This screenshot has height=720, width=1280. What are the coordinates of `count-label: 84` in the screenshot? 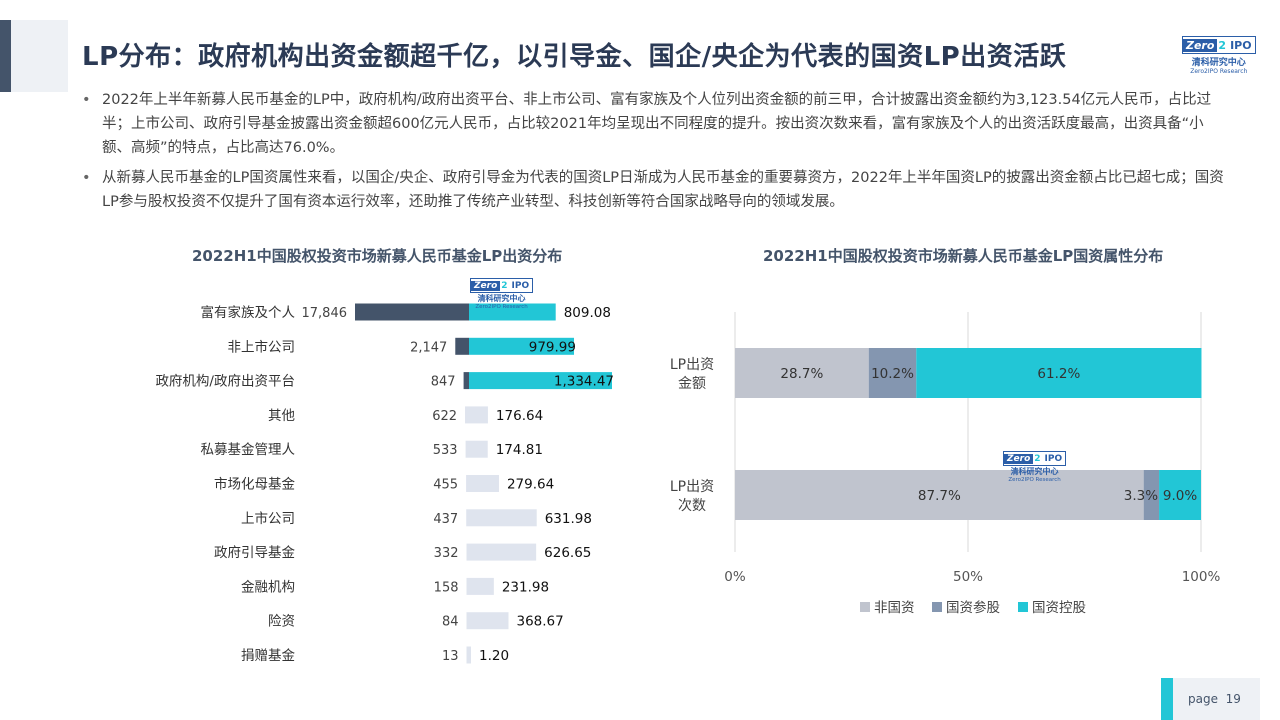 It's located at (450, 622).